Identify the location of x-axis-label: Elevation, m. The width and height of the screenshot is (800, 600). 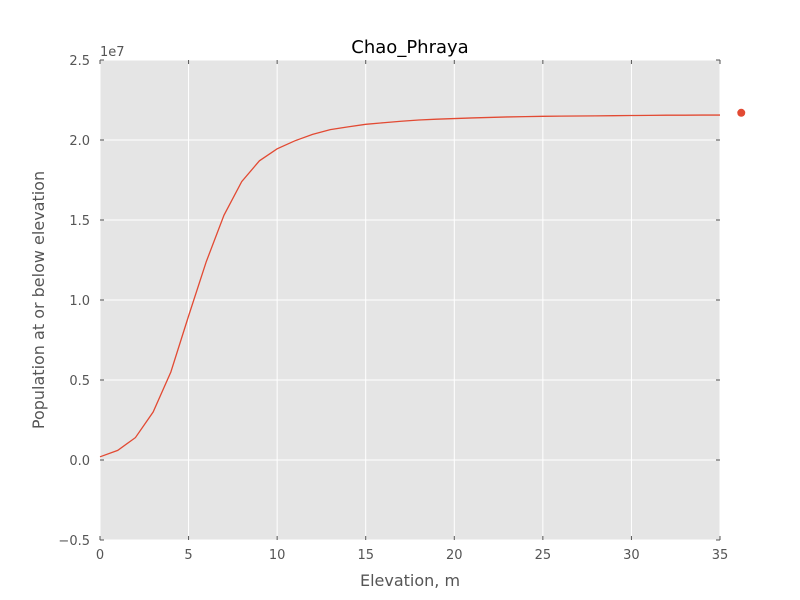
(410, 580).